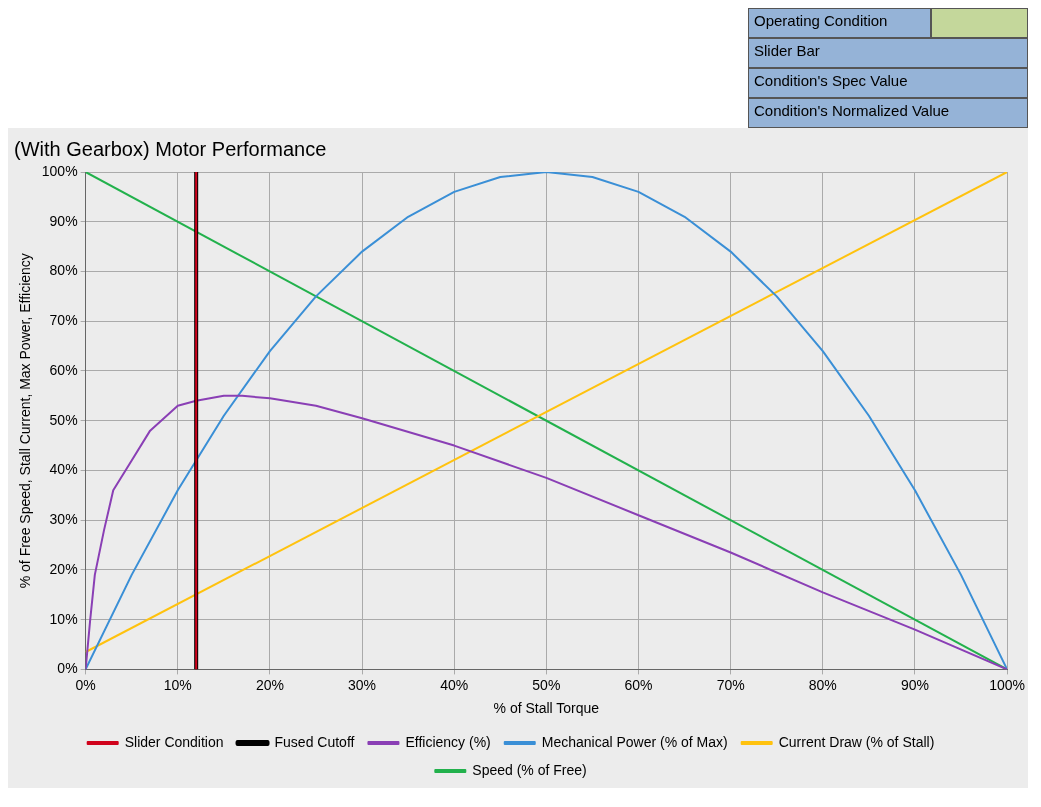  I want to click on x-tick-label: 50%, so click(546, 684).